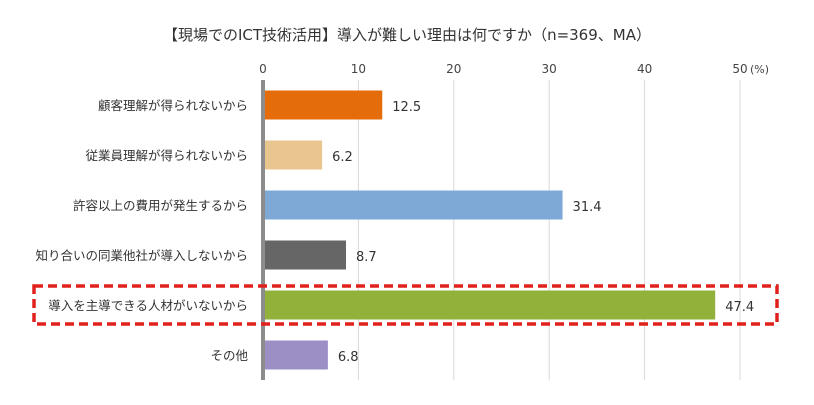 The width and height of the screenshot is (814, 405). I want to click on category-label: 許容以上の費用が発生するから, so click(160, 205).